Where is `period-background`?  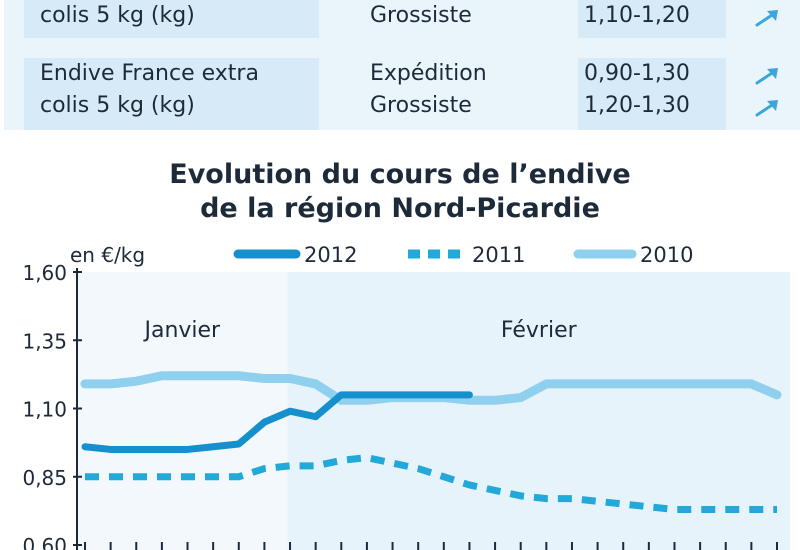
period-background is located at coordinates (182, 411).